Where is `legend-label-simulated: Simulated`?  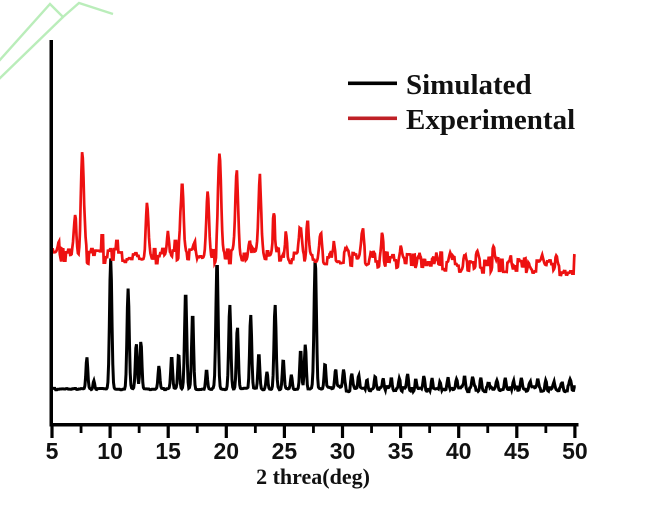
legend-label-simulated: Simulated is located at coordinates (469, 85).